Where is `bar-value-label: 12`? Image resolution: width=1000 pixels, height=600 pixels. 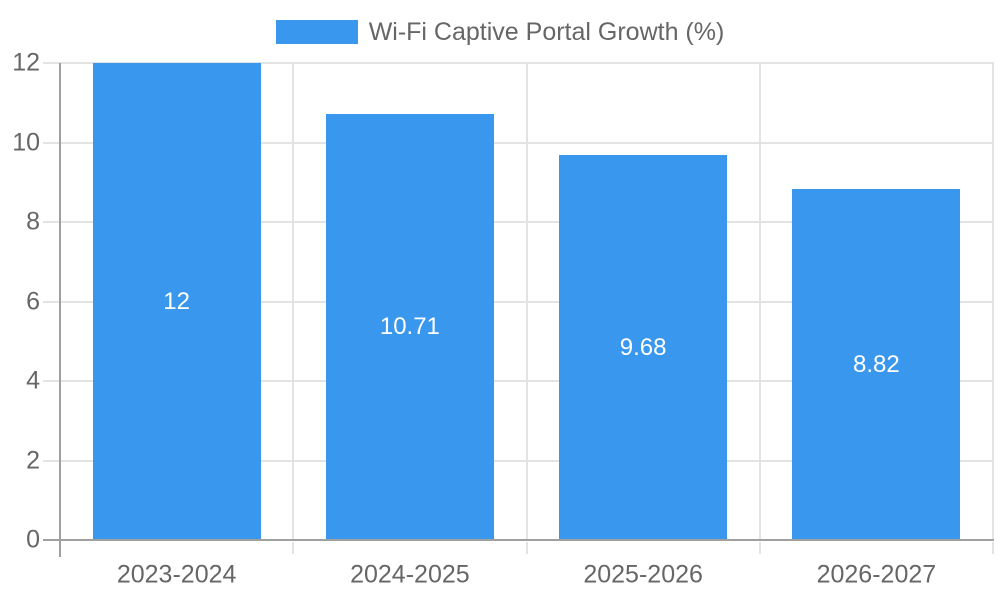 bar-value-label: 12 is located at coordinates (176, 301).